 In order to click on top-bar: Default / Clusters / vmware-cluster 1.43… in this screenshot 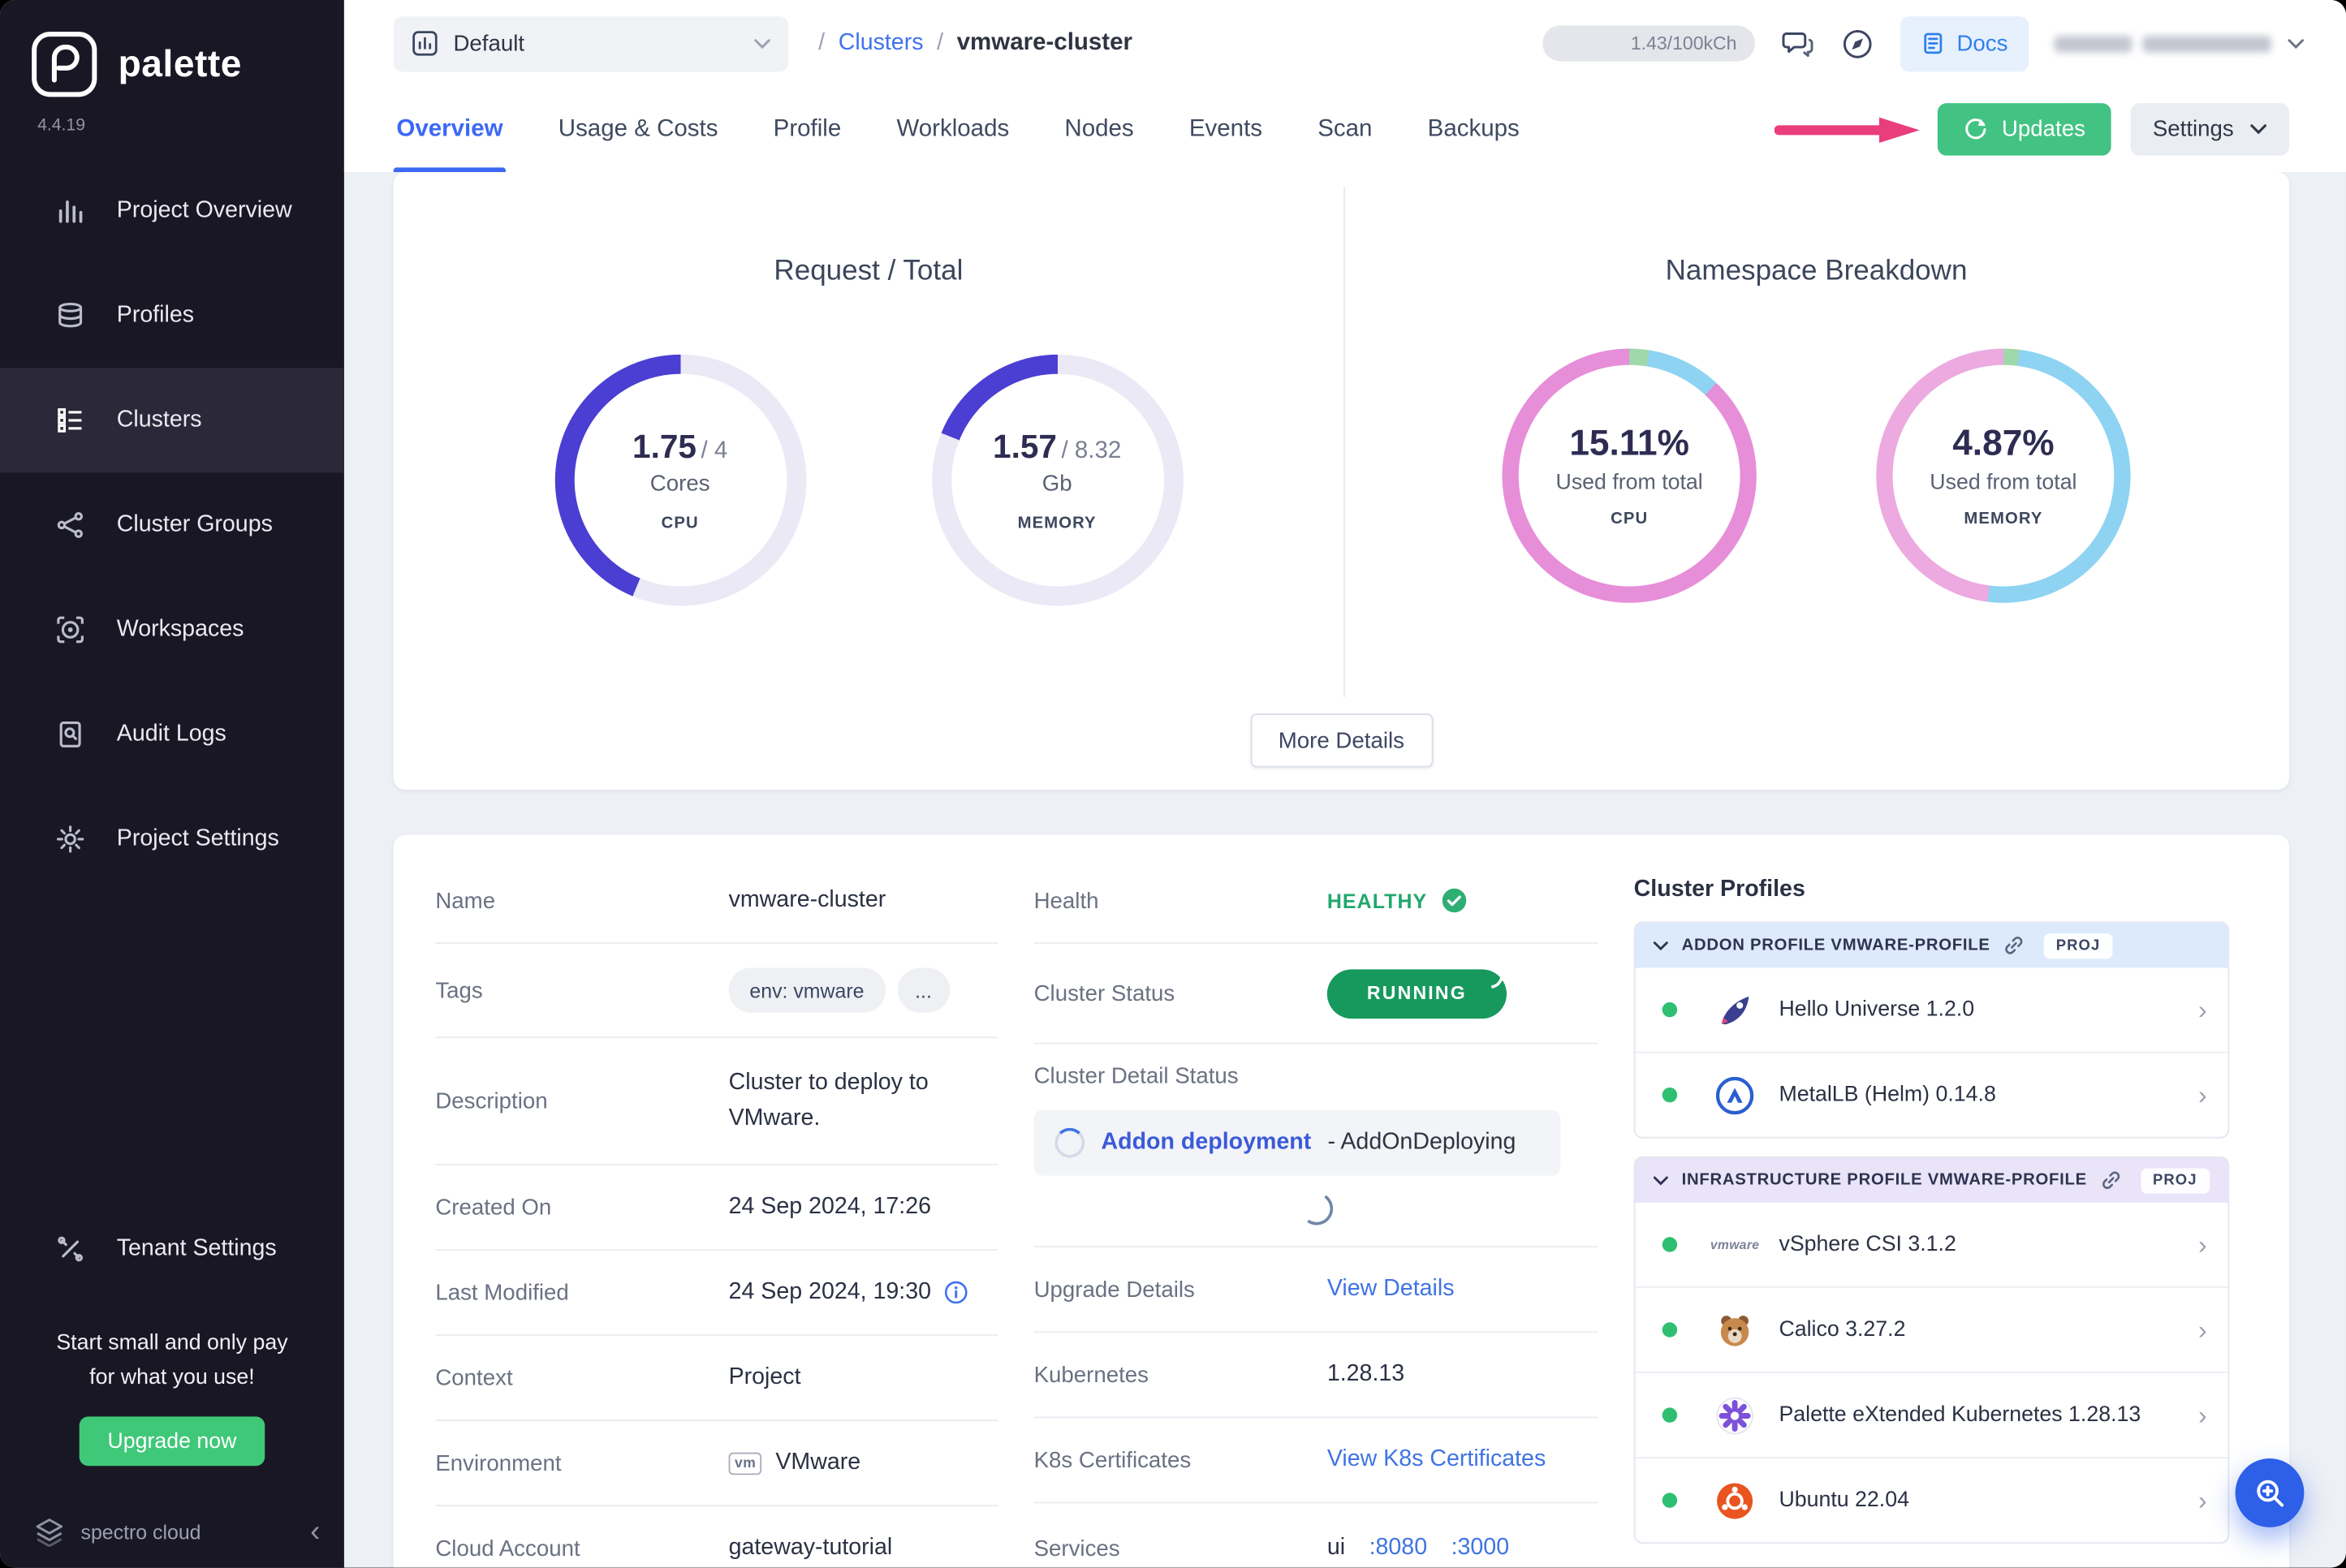, I will do `click(1344, 44)`.